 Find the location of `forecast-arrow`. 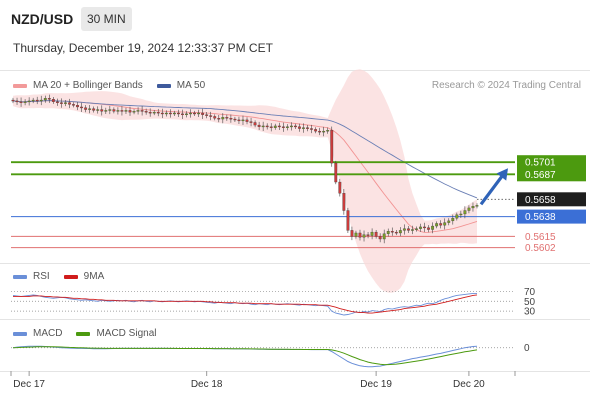

forecast-arrow is located at coordinates (493, 187).